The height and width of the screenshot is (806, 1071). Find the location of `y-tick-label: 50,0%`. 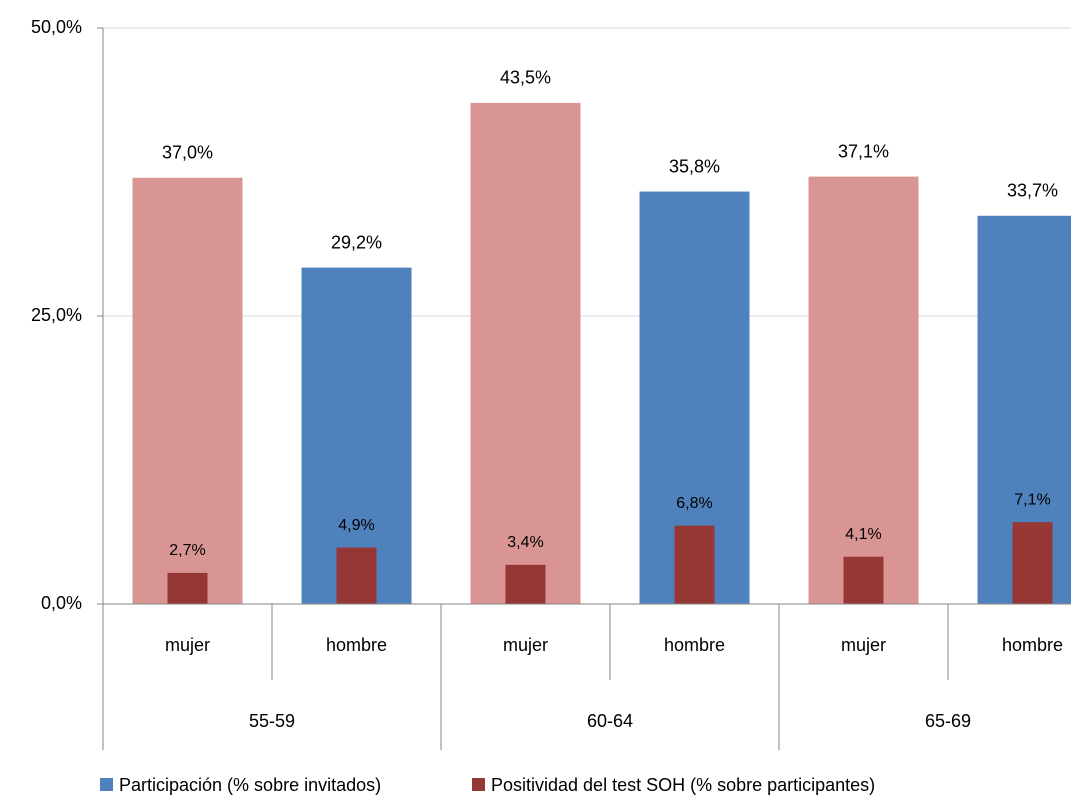

y-tick-label: 50,0% is located at coordinates (56, 27).